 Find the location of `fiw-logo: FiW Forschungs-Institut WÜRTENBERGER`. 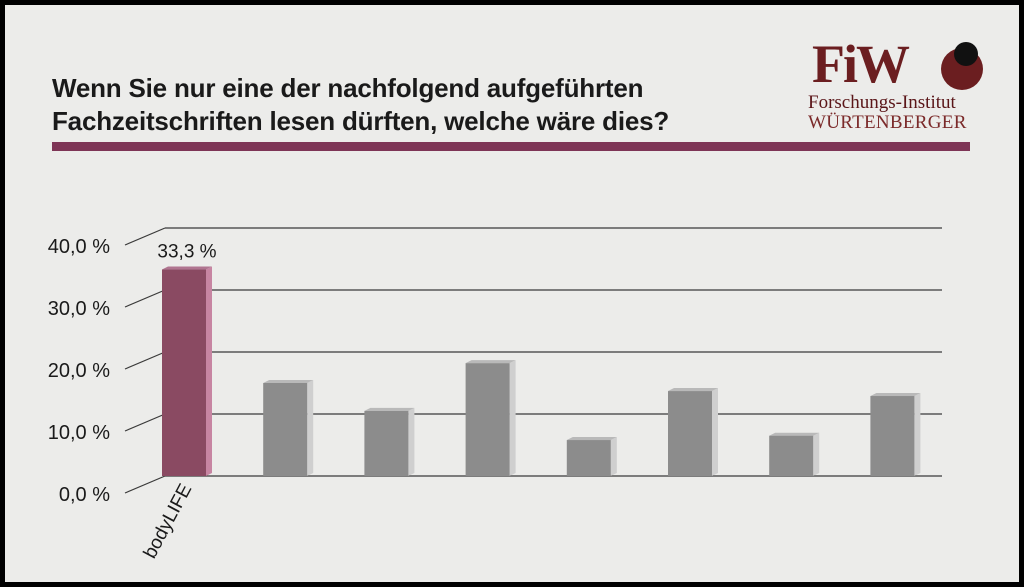

fiw-logo: FiW Forschungs-Institut WÜRTENBERGER is located at coordinates (898, 85).